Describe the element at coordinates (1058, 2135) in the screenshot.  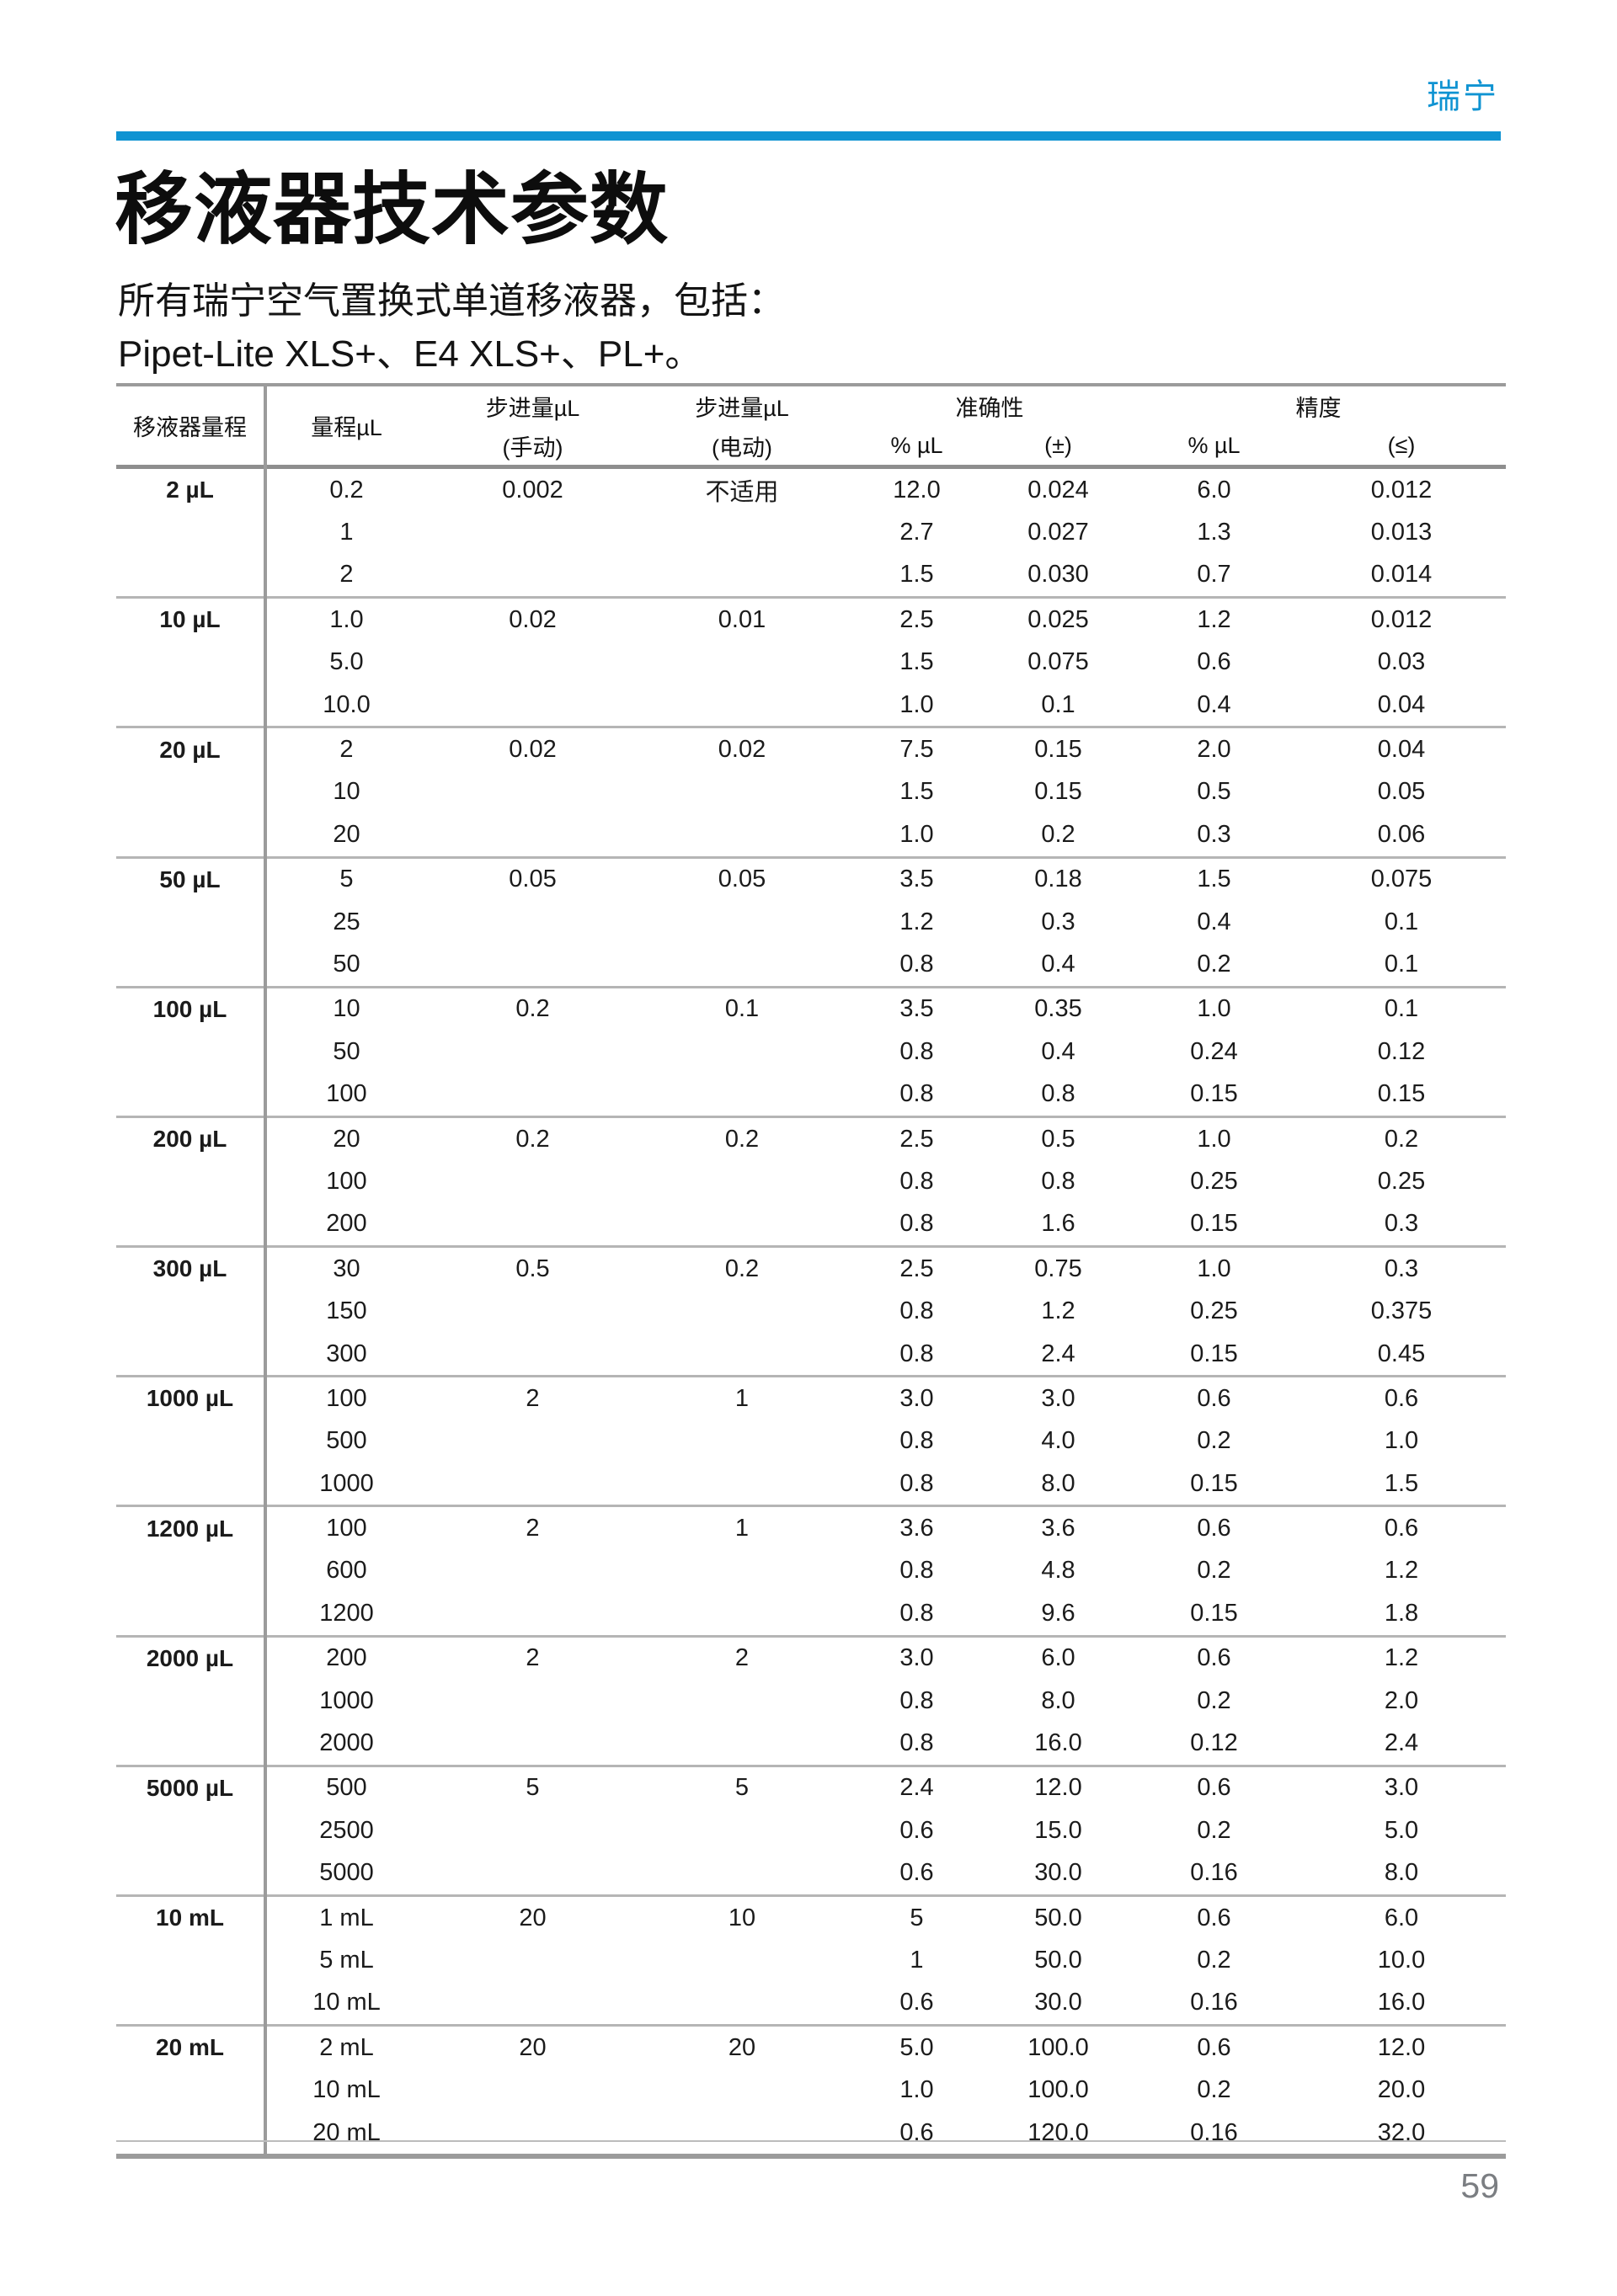
I see `value-cell: 120.0` at that location.